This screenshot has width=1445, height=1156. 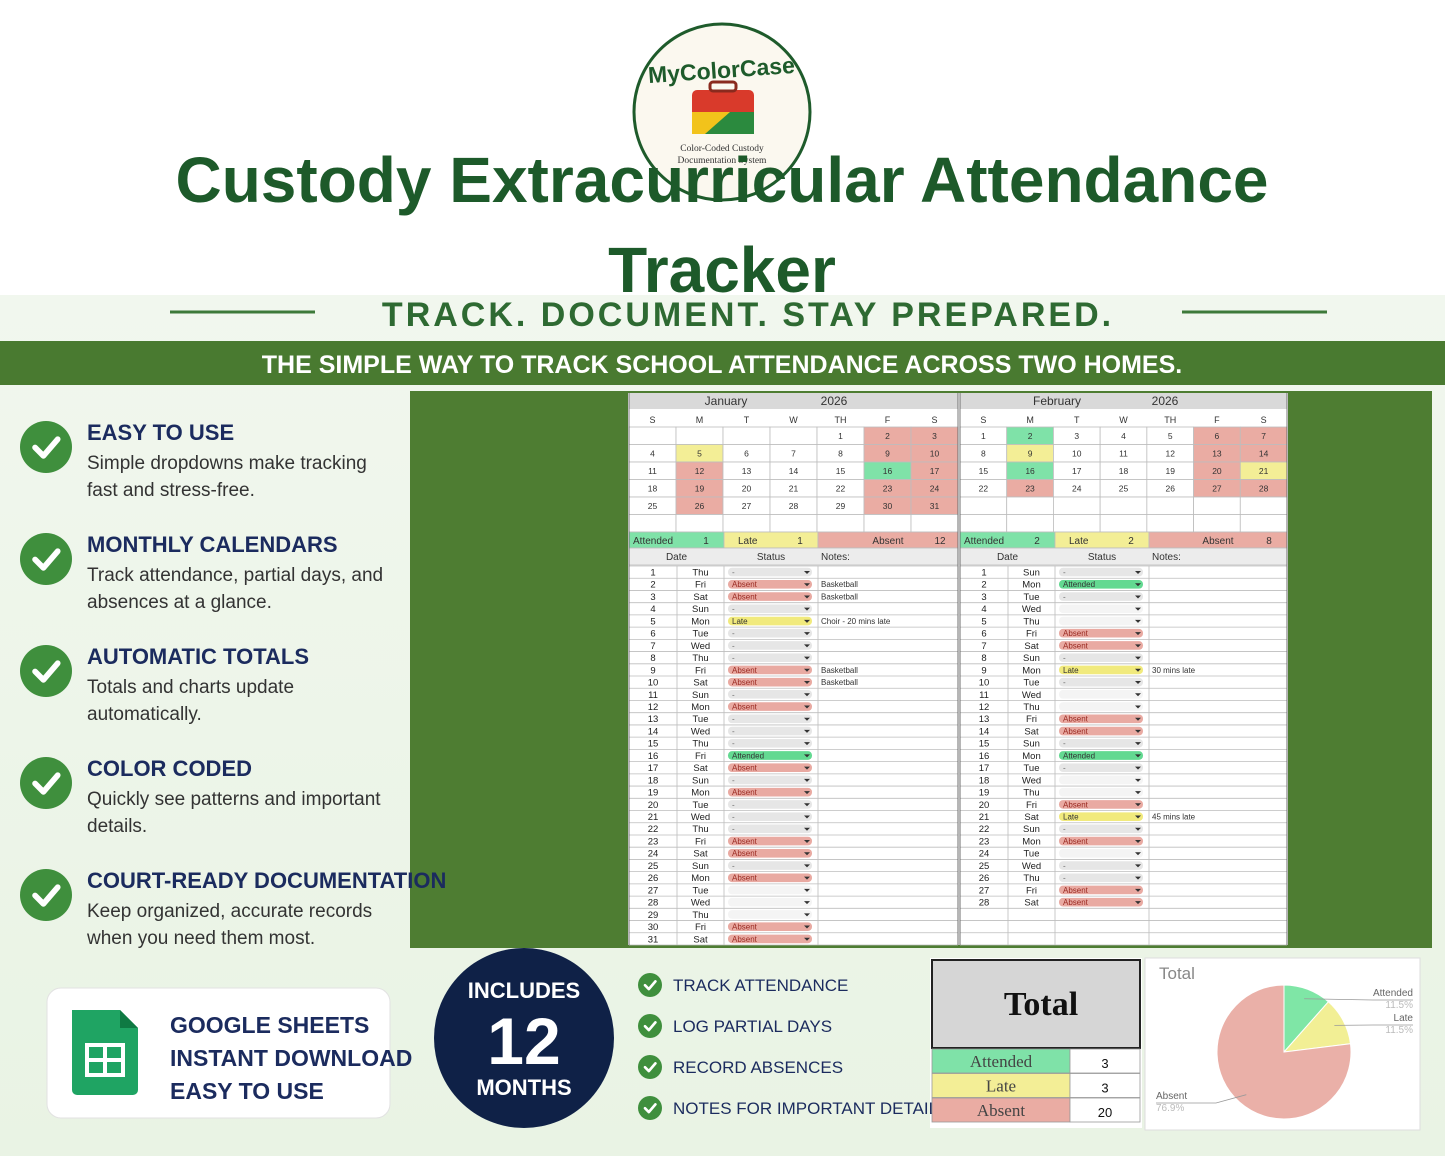 What do you see at coordinates (984, 744) in the screenshot?
I see `log-day: 15` at bounding box center [984, 744].